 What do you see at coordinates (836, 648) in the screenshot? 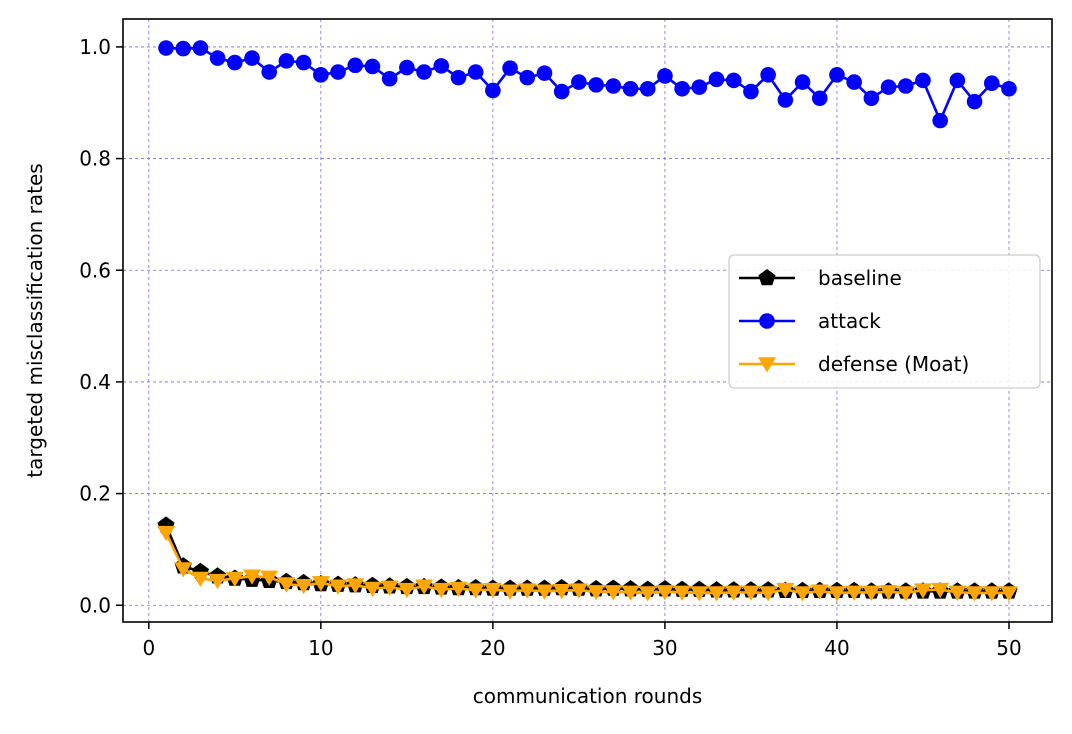
I see `x-tick-label: 40` at bounding box center [836, 648].